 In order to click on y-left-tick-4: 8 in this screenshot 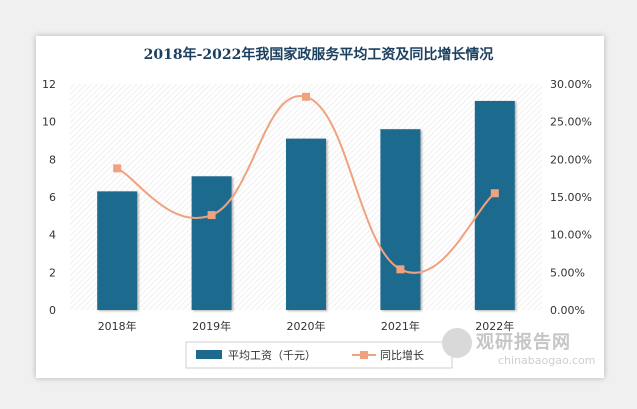, I will do `click(52, 159)`.